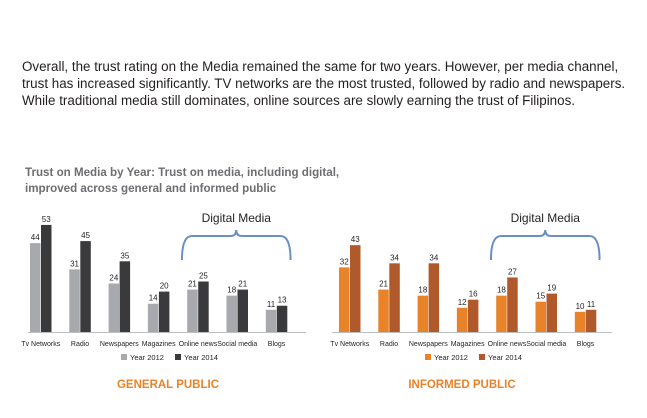  What do you see at coordinates (231, 290) in the screenshot?
I see `general-data-label-social-media-year-2012: 18` at bounding box center [231, 290].